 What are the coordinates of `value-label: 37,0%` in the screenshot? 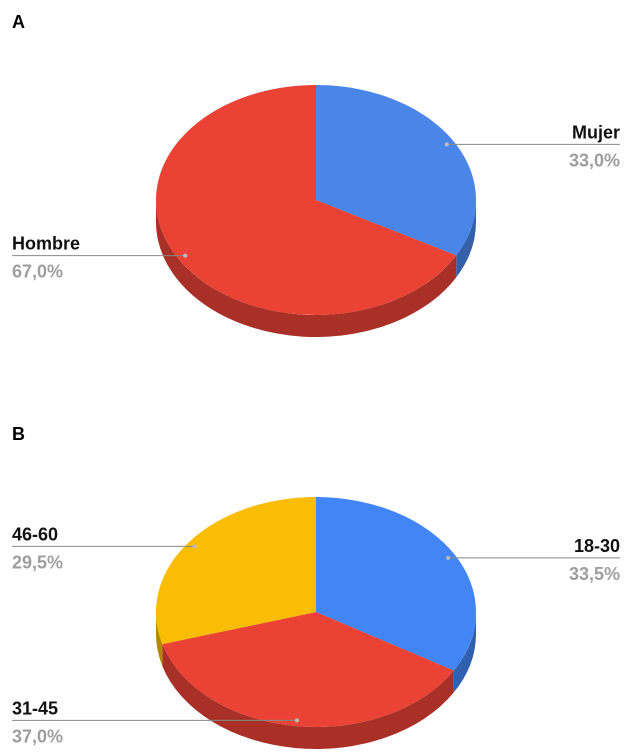 It's located at (37, 736).